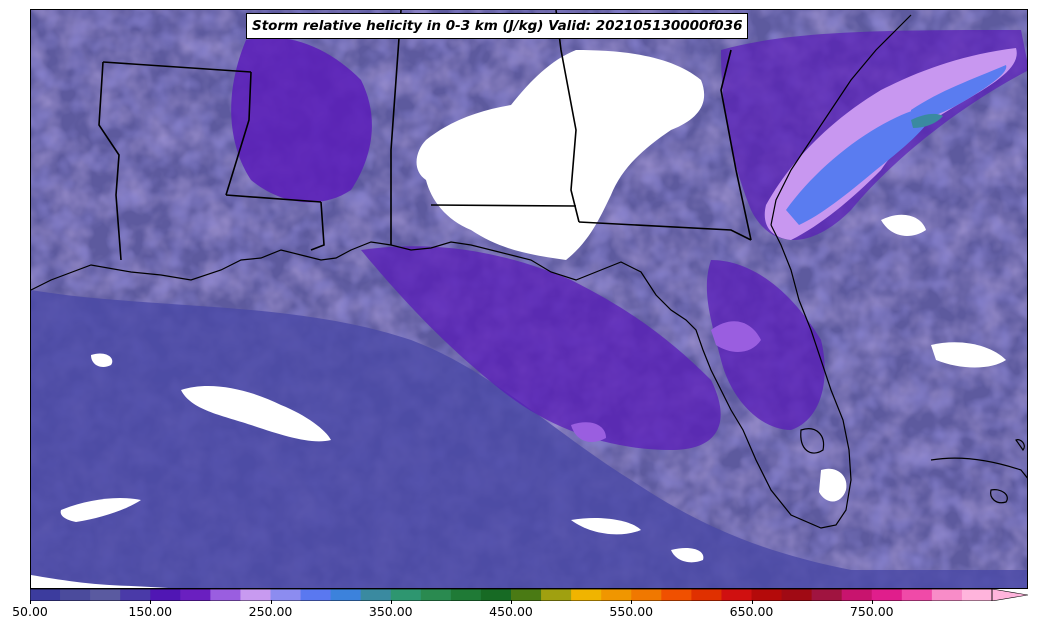 The height and width of the screenshot is (633, 1037). Describe the element at coordinates (396, 127) in the screenshot. I see `border-ms-al` at that location.